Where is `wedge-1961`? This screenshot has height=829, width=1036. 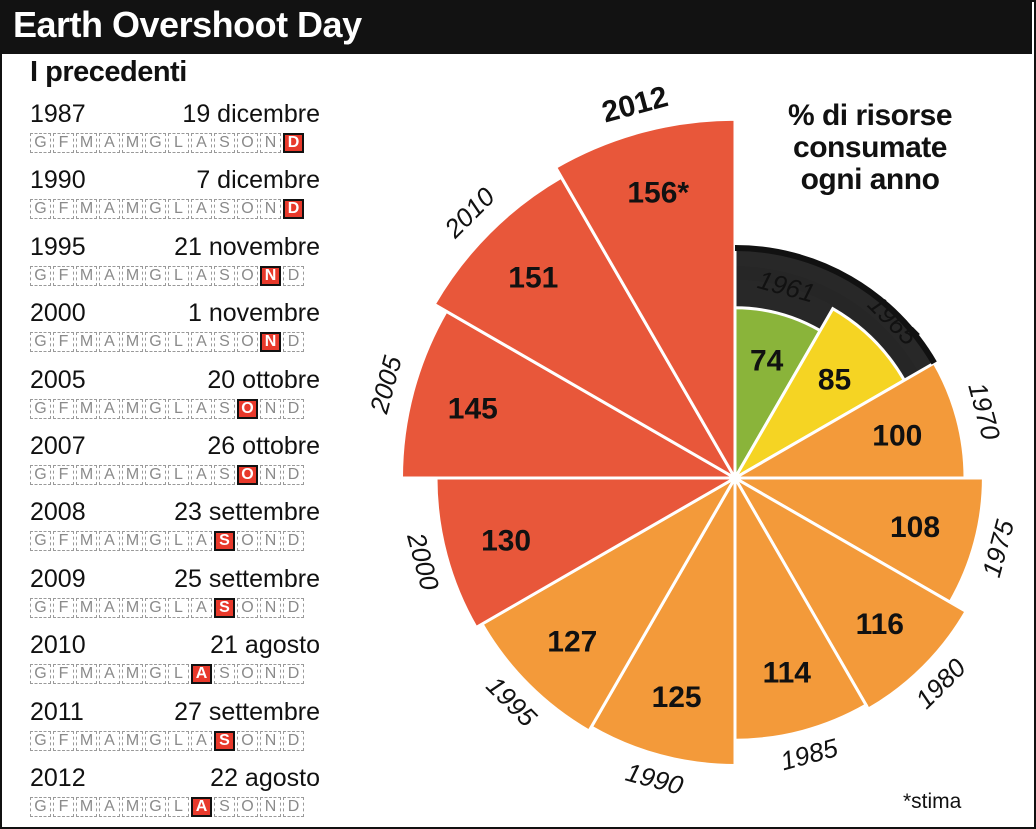
wedge-1961 is located at coordinates (778, 395).